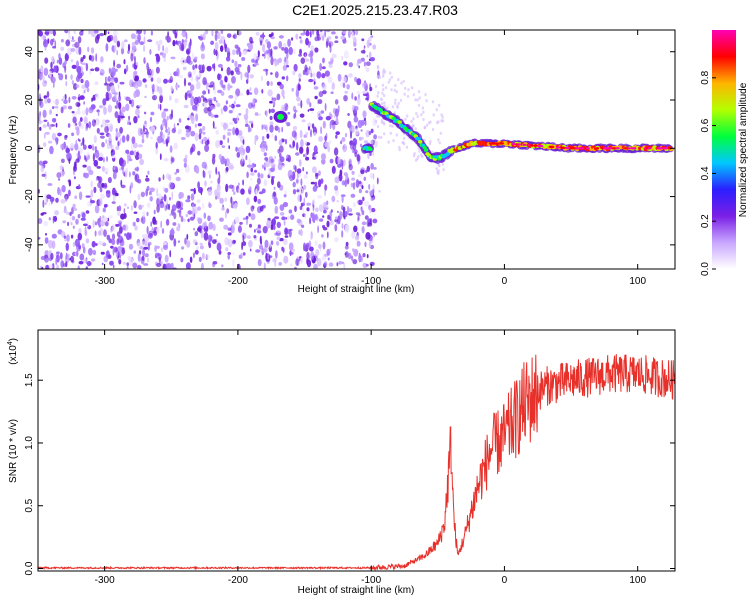  What do you see at coordinates (29, 52) in the screenshot?
I see `y-tick-label: 40` at bounding box center [29, 52].